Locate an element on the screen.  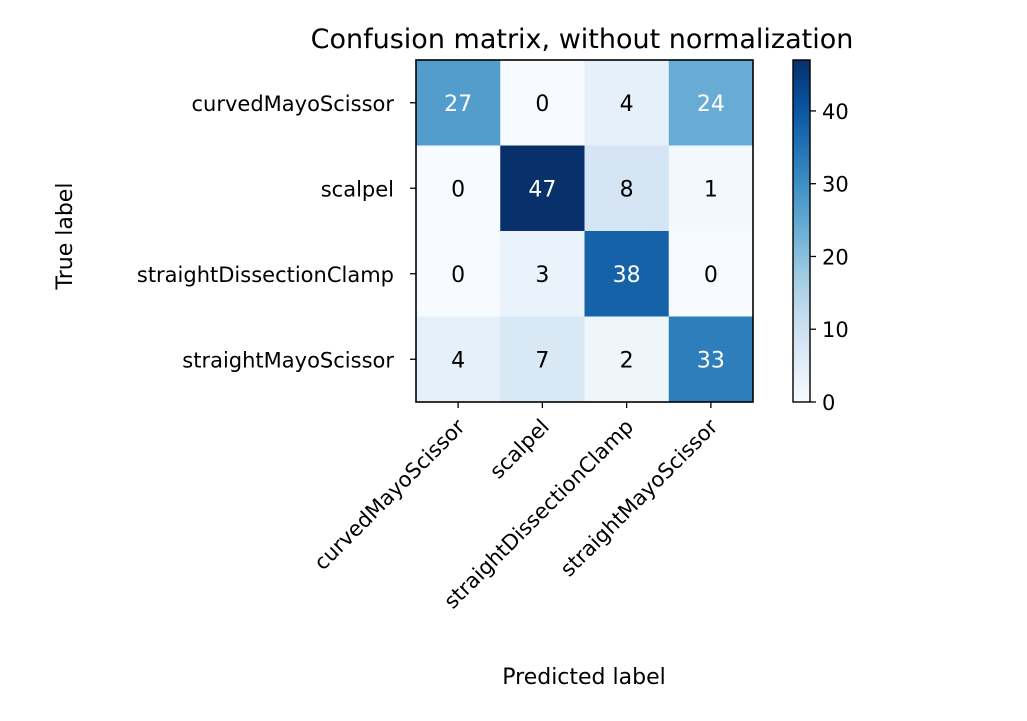
x-tick-label: curvedMayoScissor is located at coordinates (389, 494).